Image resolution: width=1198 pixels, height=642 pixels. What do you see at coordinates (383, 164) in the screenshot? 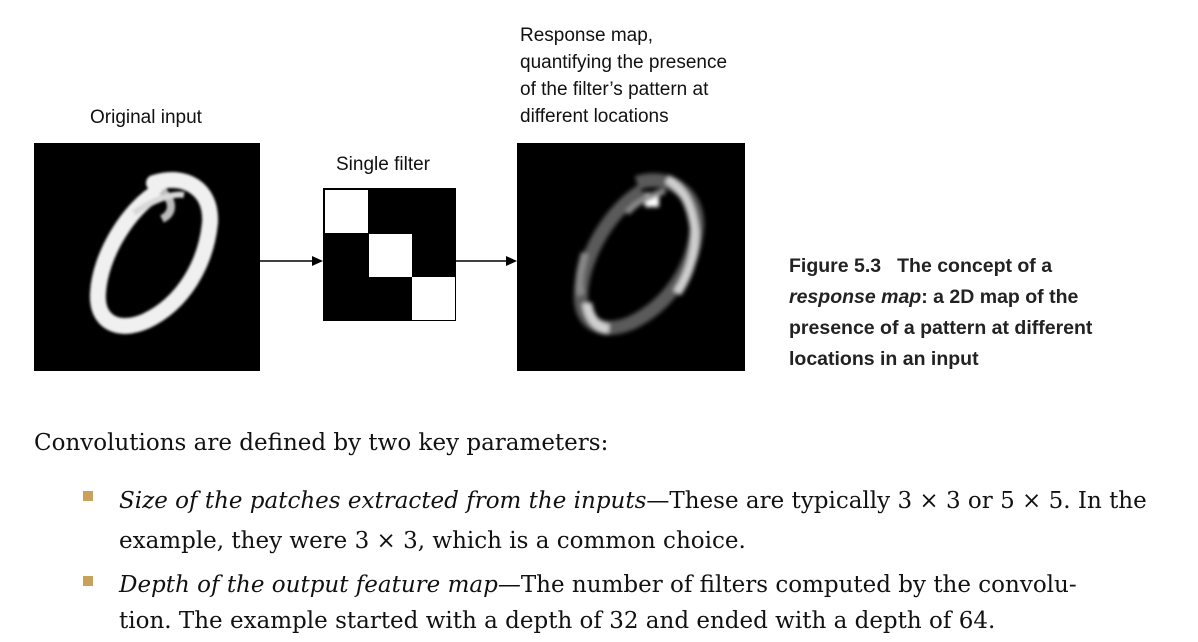
I see `single-filter-label: Single filter` at bounding box center [383, 164].